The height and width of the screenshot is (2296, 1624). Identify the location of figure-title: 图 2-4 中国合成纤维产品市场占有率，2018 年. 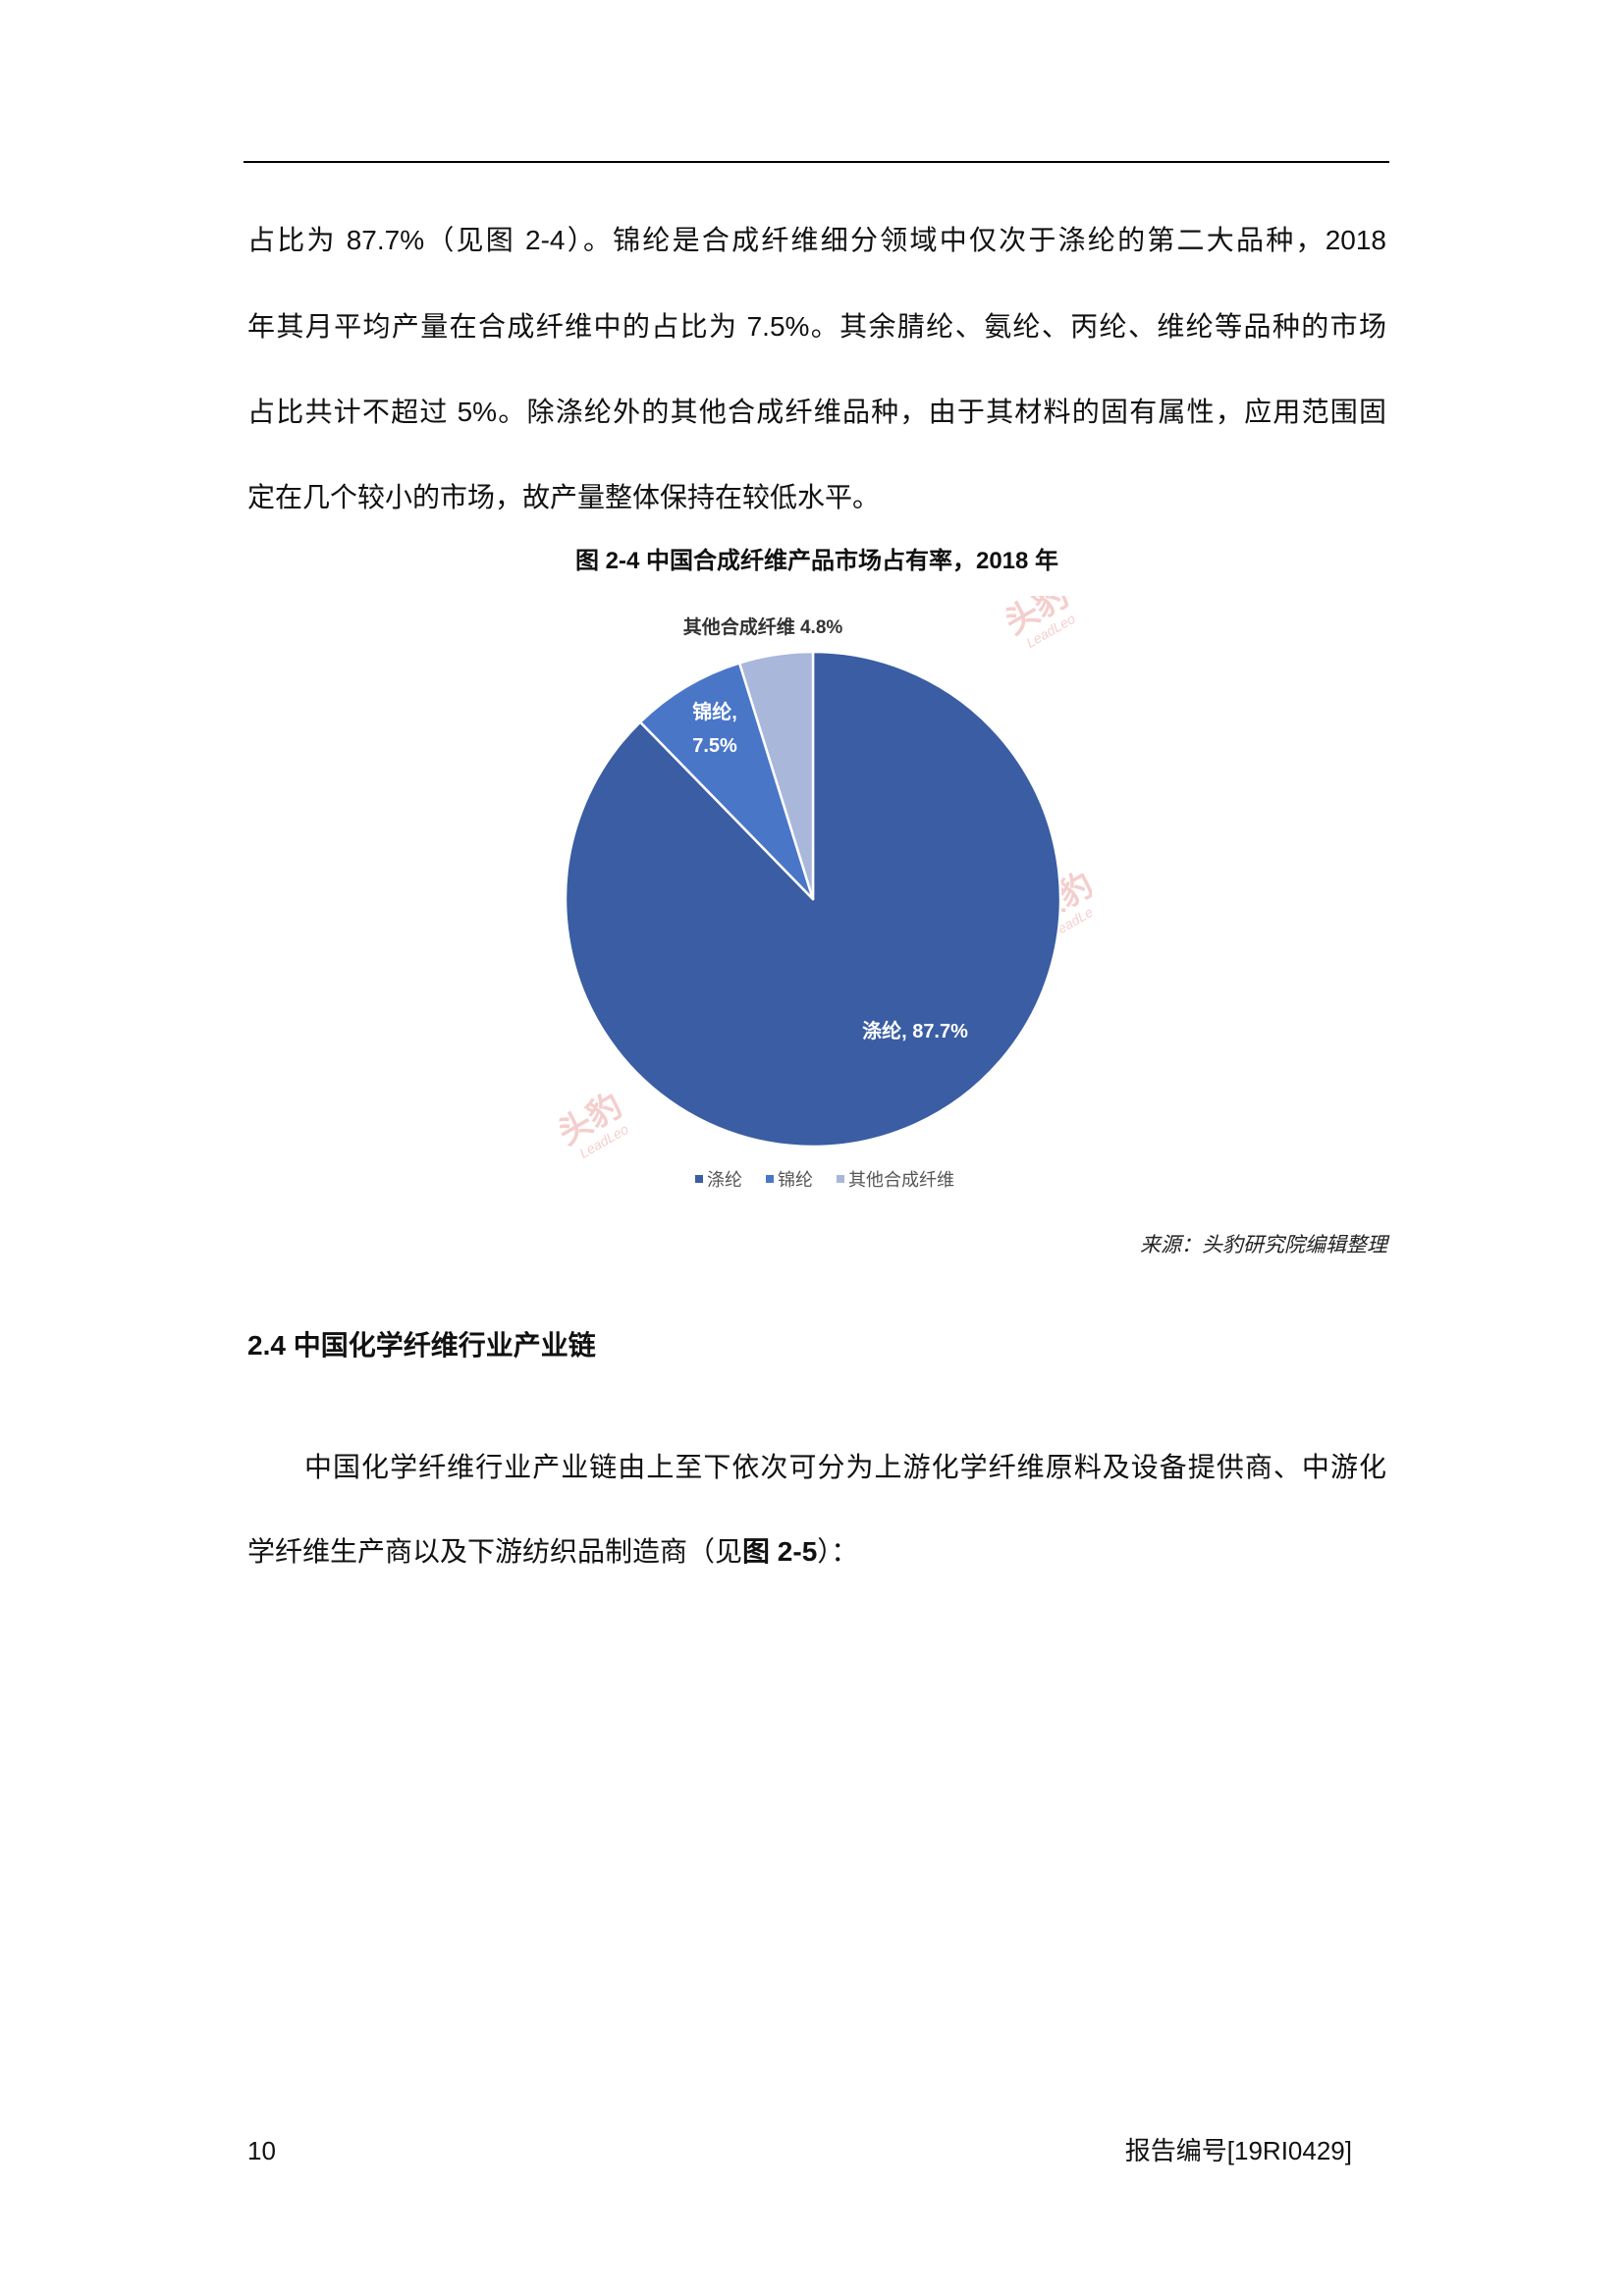
(816, 561).